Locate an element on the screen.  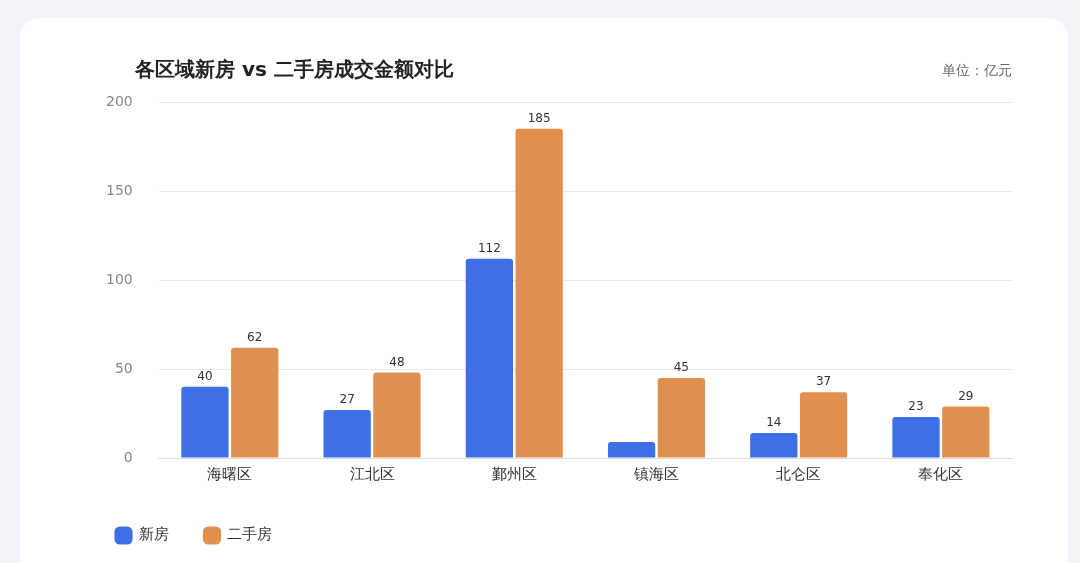
data-label: 45 is located at coordinates (681, 367).